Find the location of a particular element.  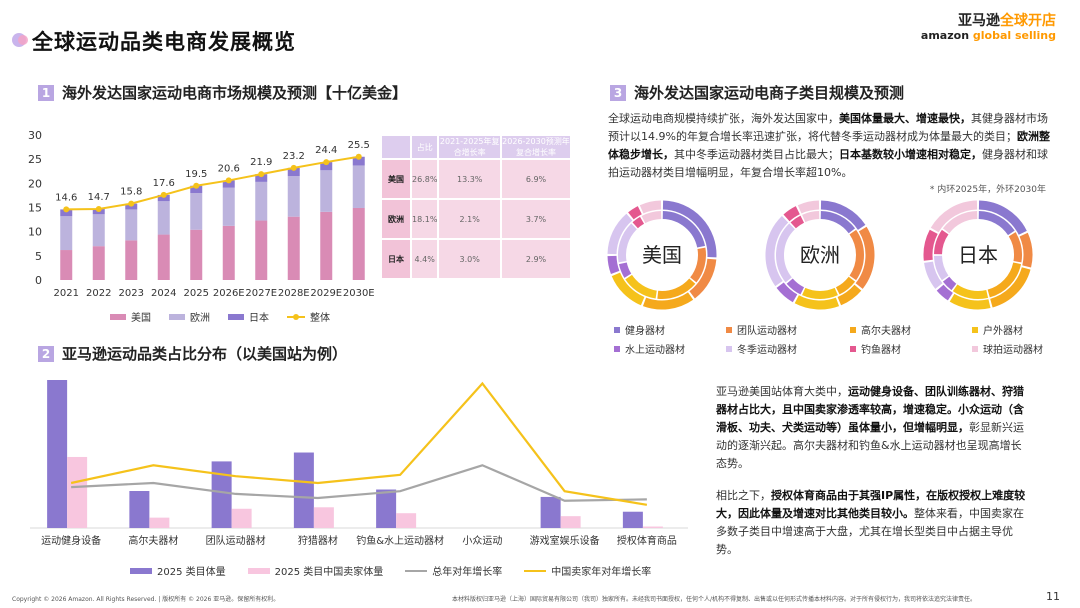

legend-label: 水上运动器材 is located at coordinates (655, 350).